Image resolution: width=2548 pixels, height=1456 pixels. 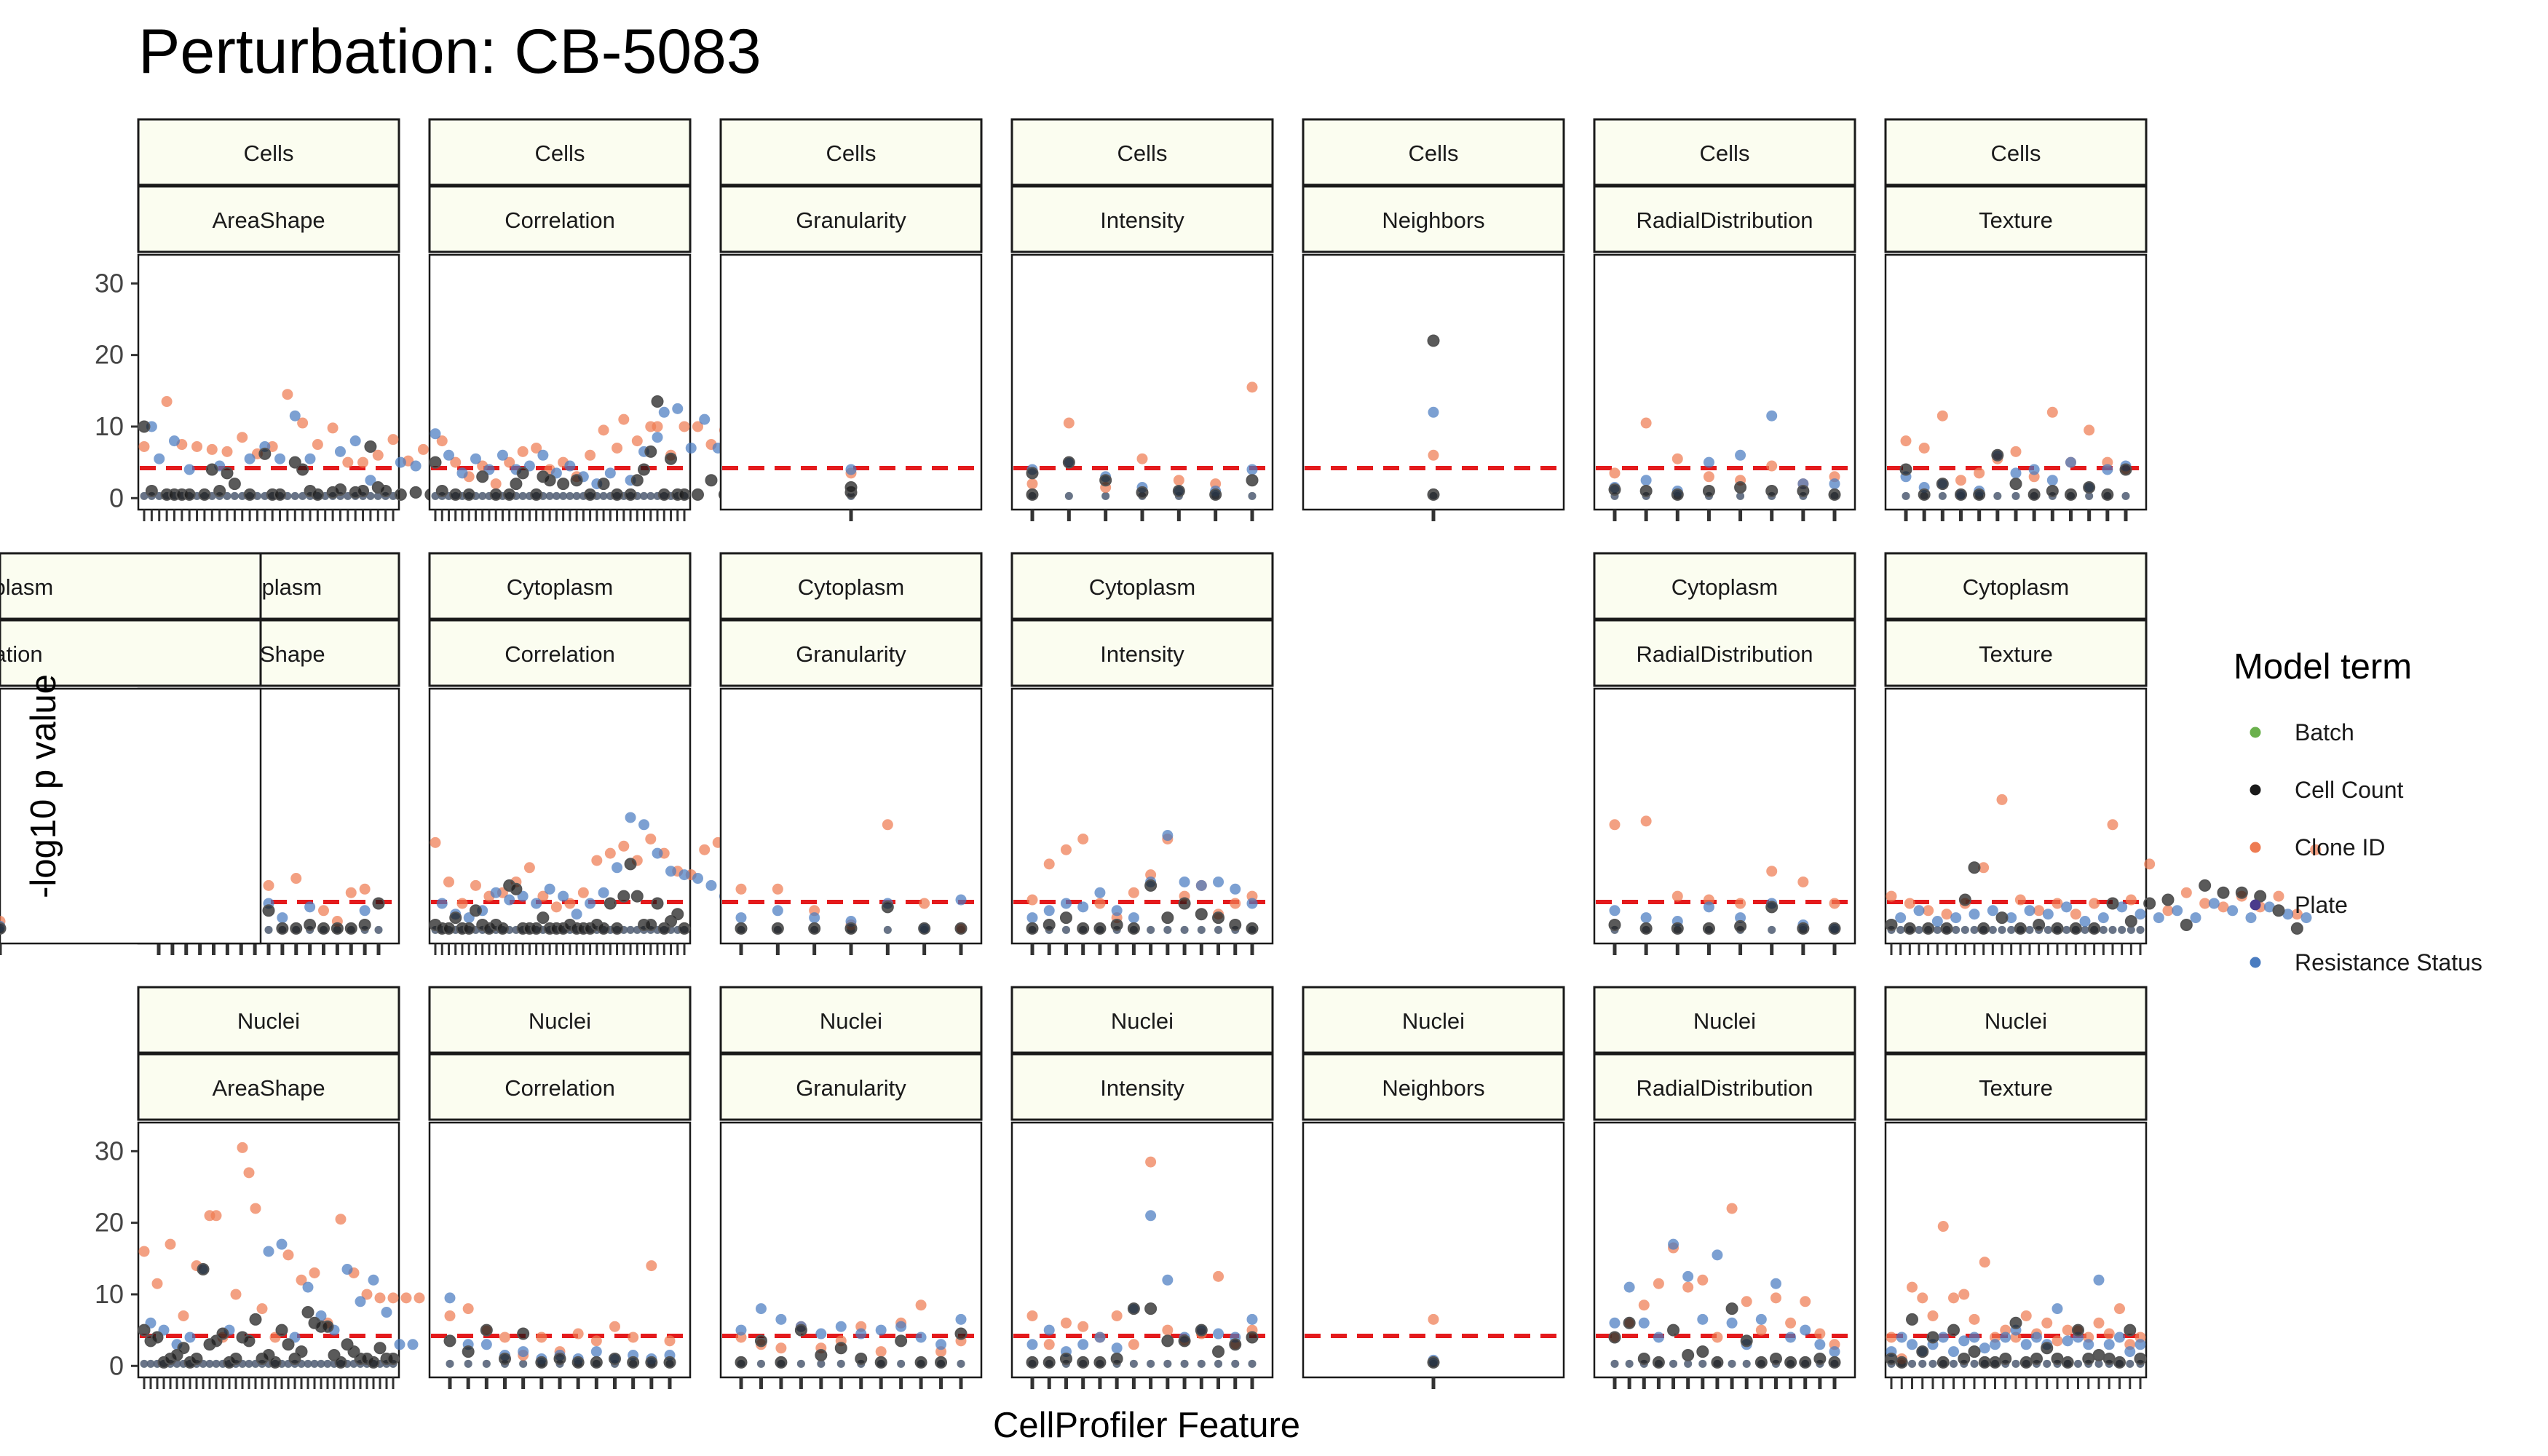 I want to click on strip-label-feature-group: Texture, so click(x=2016, y=220).